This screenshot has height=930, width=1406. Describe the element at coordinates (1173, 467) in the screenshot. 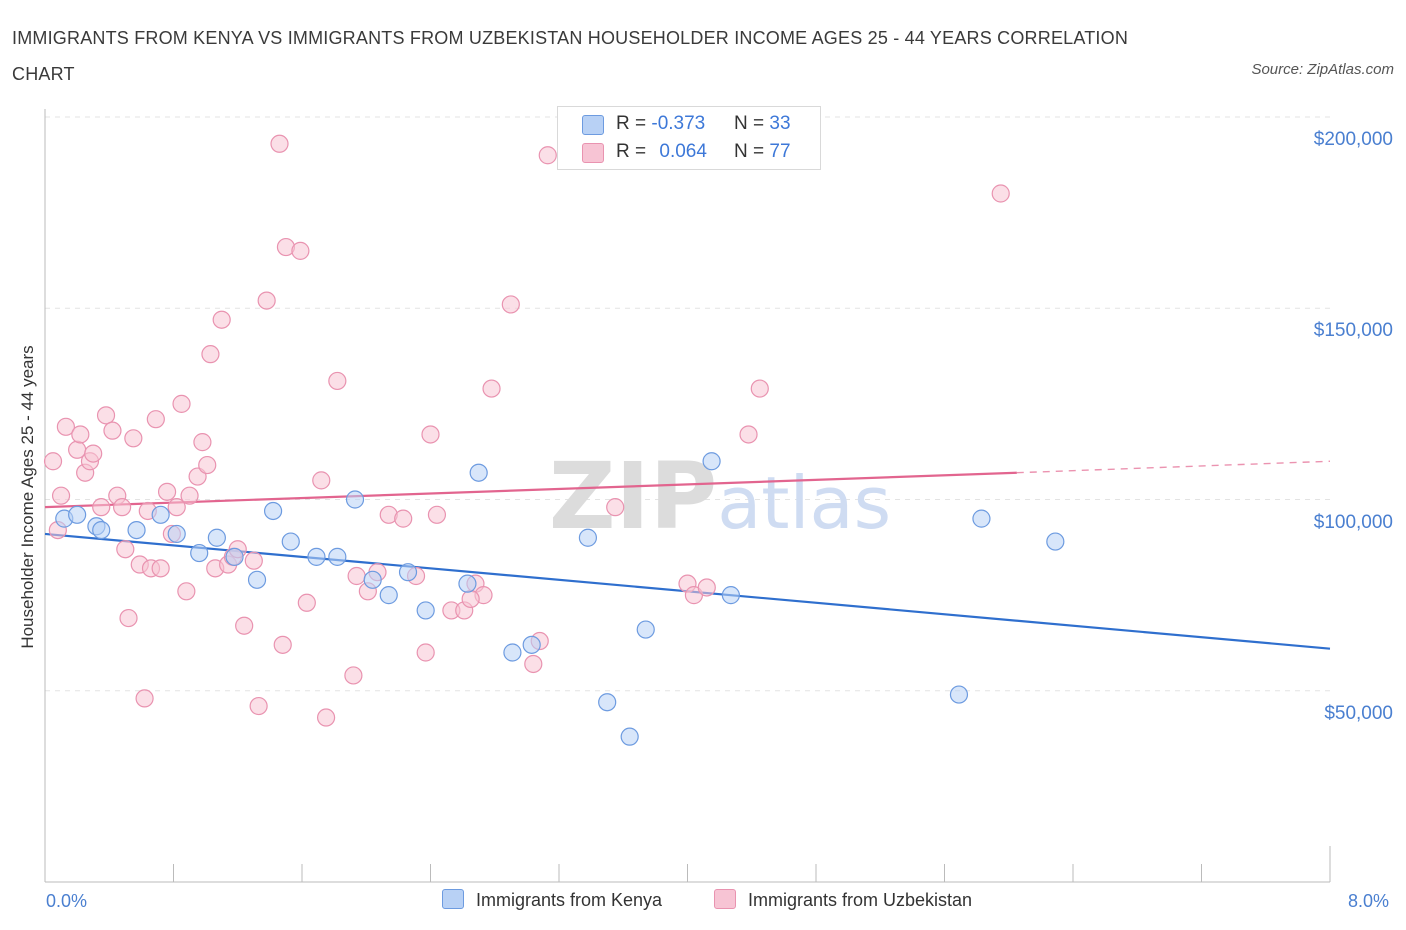

I see `uzbekistan-trend-extension` at that location.